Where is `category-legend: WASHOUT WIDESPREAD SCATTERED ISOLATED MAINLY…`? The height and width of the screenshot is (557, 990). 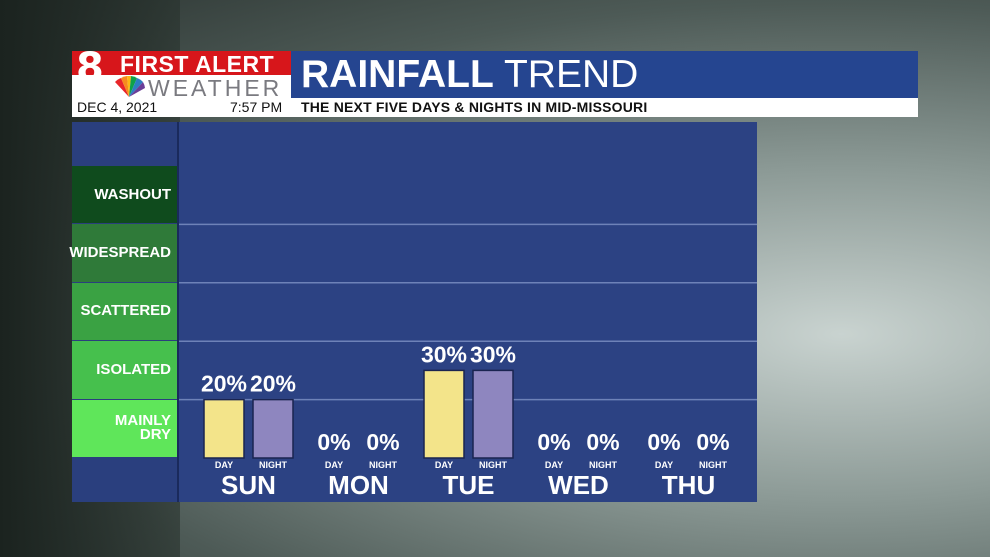
category-legend: WASHOUT WIDESPREAD SCATTERED ISOLATED MAINLY… is located at coordinates (123, 312).